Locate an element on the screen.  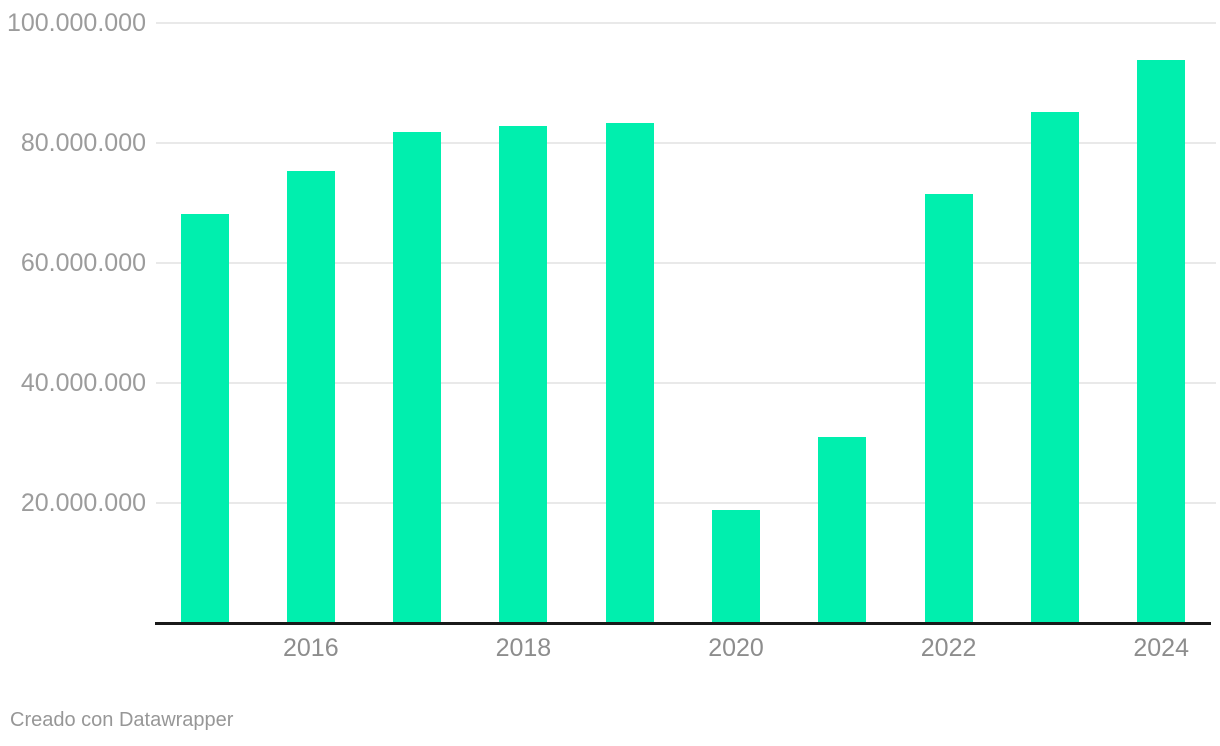
y-axis-tick-label: 40.000.000 is located at coordinates (83, 382).